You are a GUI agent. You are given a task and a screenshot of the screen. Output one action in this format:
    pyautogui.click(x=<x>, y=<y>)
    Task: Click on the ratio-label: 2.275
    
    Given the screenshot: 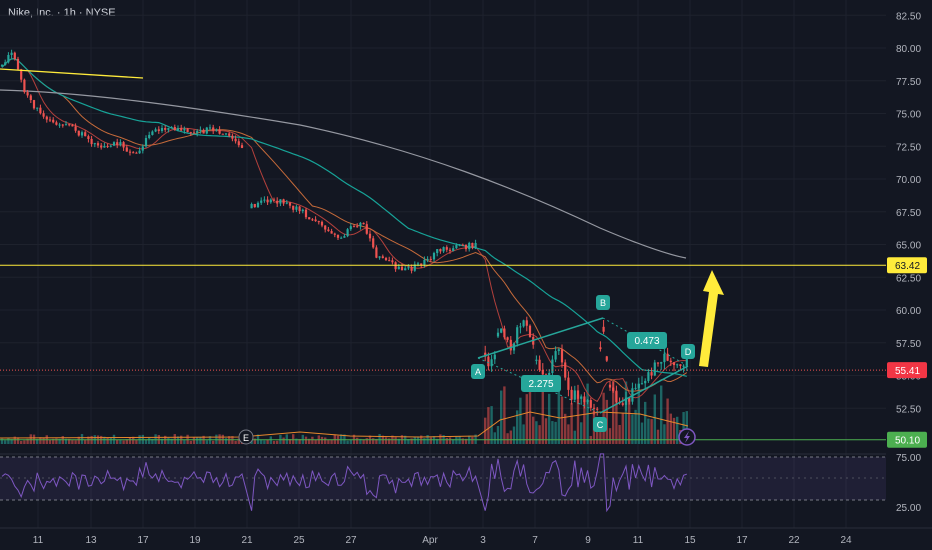 What is the action you would take?
    pyautogui.click(x=540, y=384)
    